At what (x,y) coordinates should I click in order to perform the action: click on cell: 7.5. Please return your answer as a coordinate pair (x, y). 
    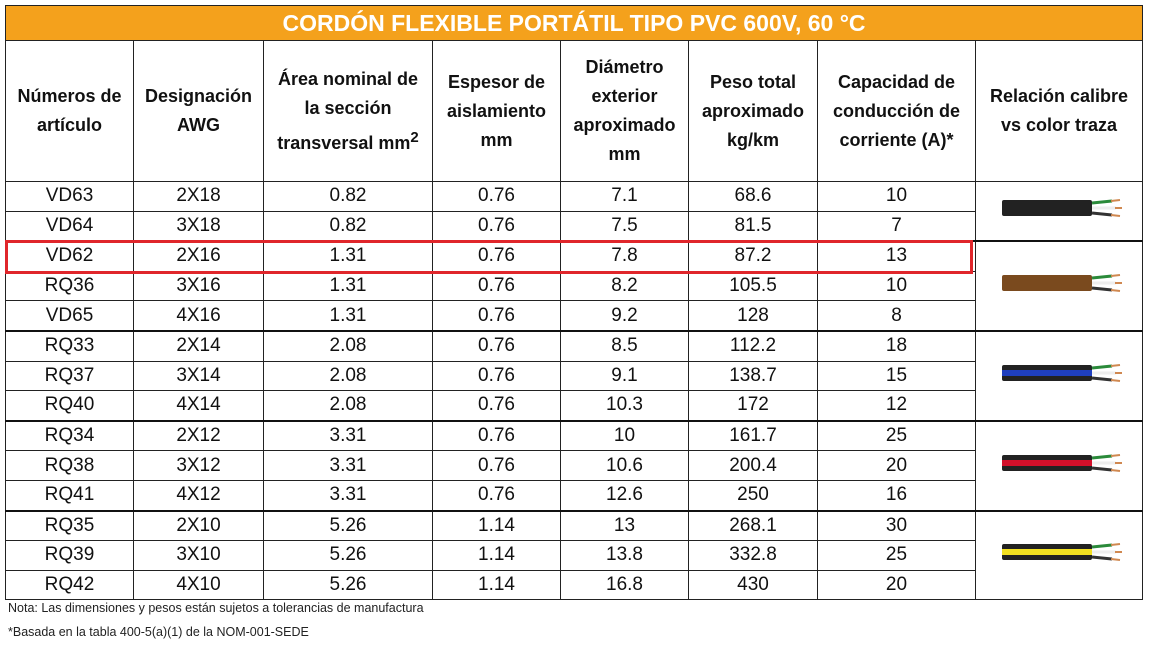
    Looking at the image, I should click on (624, 226).